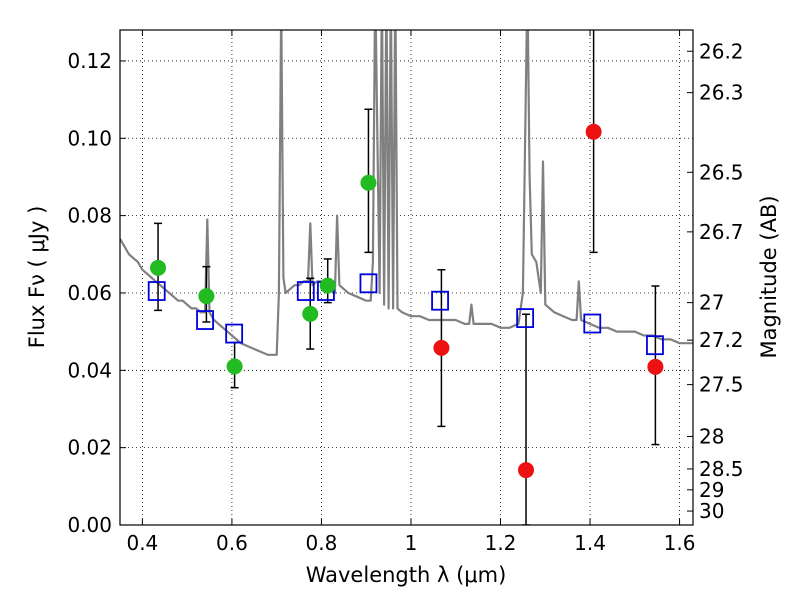  What do you see at coordinates (769, 276) in the screenshot?
I see `right-axis-title: Magnitude (AB)` at bounding box center [769, 276].